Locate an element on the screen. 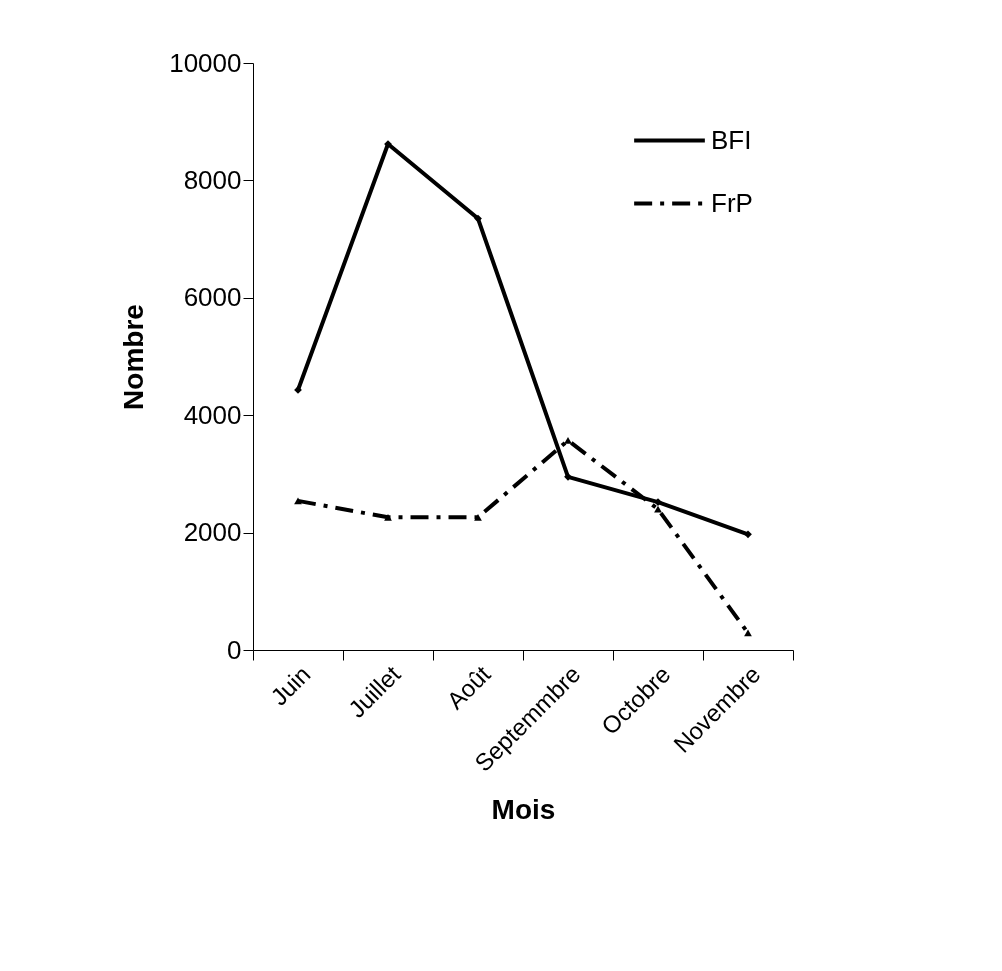  y-tick-label: 0 is located at coordinates (234, 649).